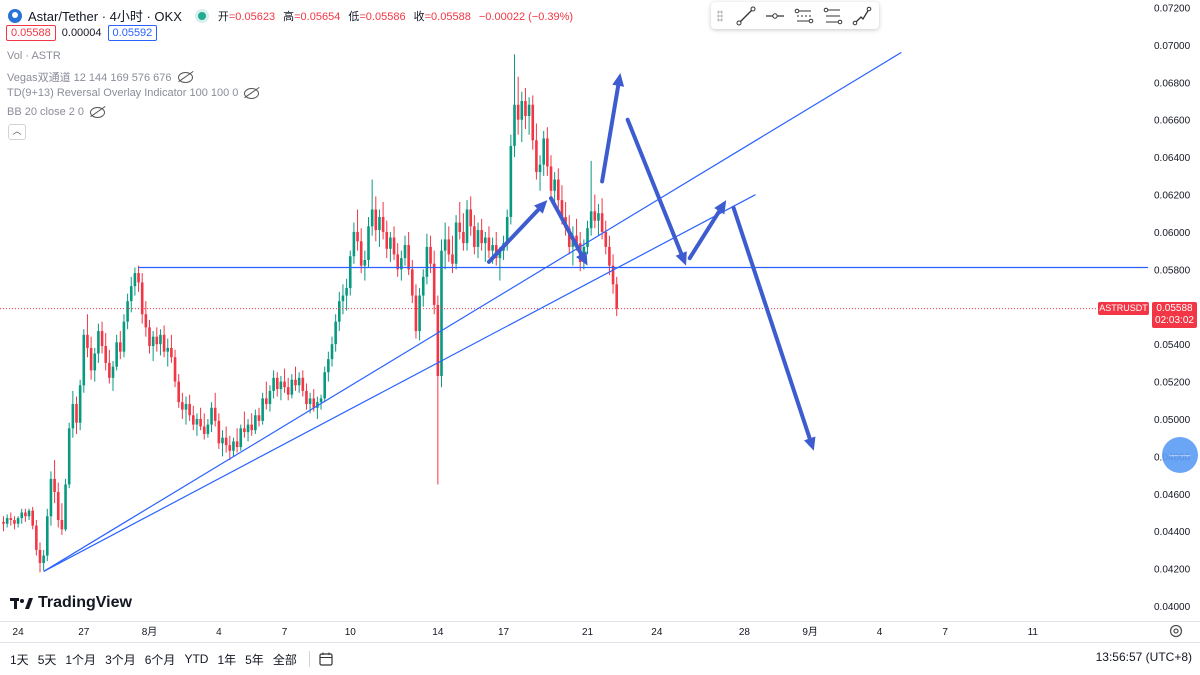 This screenshot has width=1200, height=675. What do you see at coordinates (81, 659) in the screenshot?
I see `range-1m: 1个月` at bounding box center [81, 659].